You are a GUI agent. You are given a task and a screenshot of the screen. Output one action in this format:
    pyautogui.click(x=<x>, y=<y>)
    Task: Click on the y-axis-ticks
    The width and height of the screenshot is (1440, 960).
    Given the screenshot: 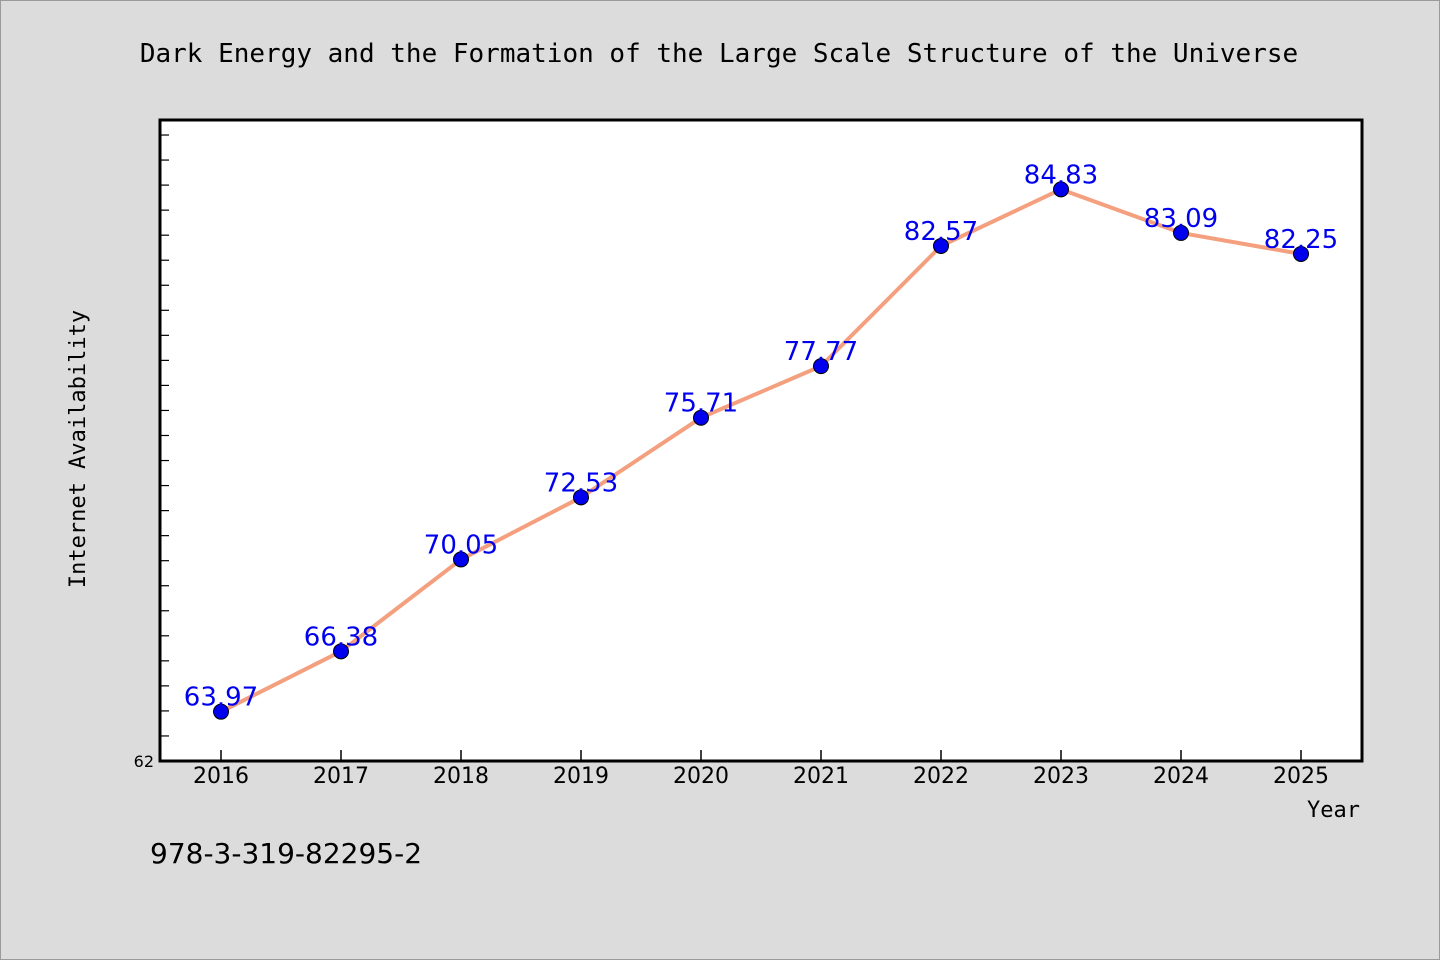 What is the action you would take?
    pyautogui.click(x=164, y=448)
    